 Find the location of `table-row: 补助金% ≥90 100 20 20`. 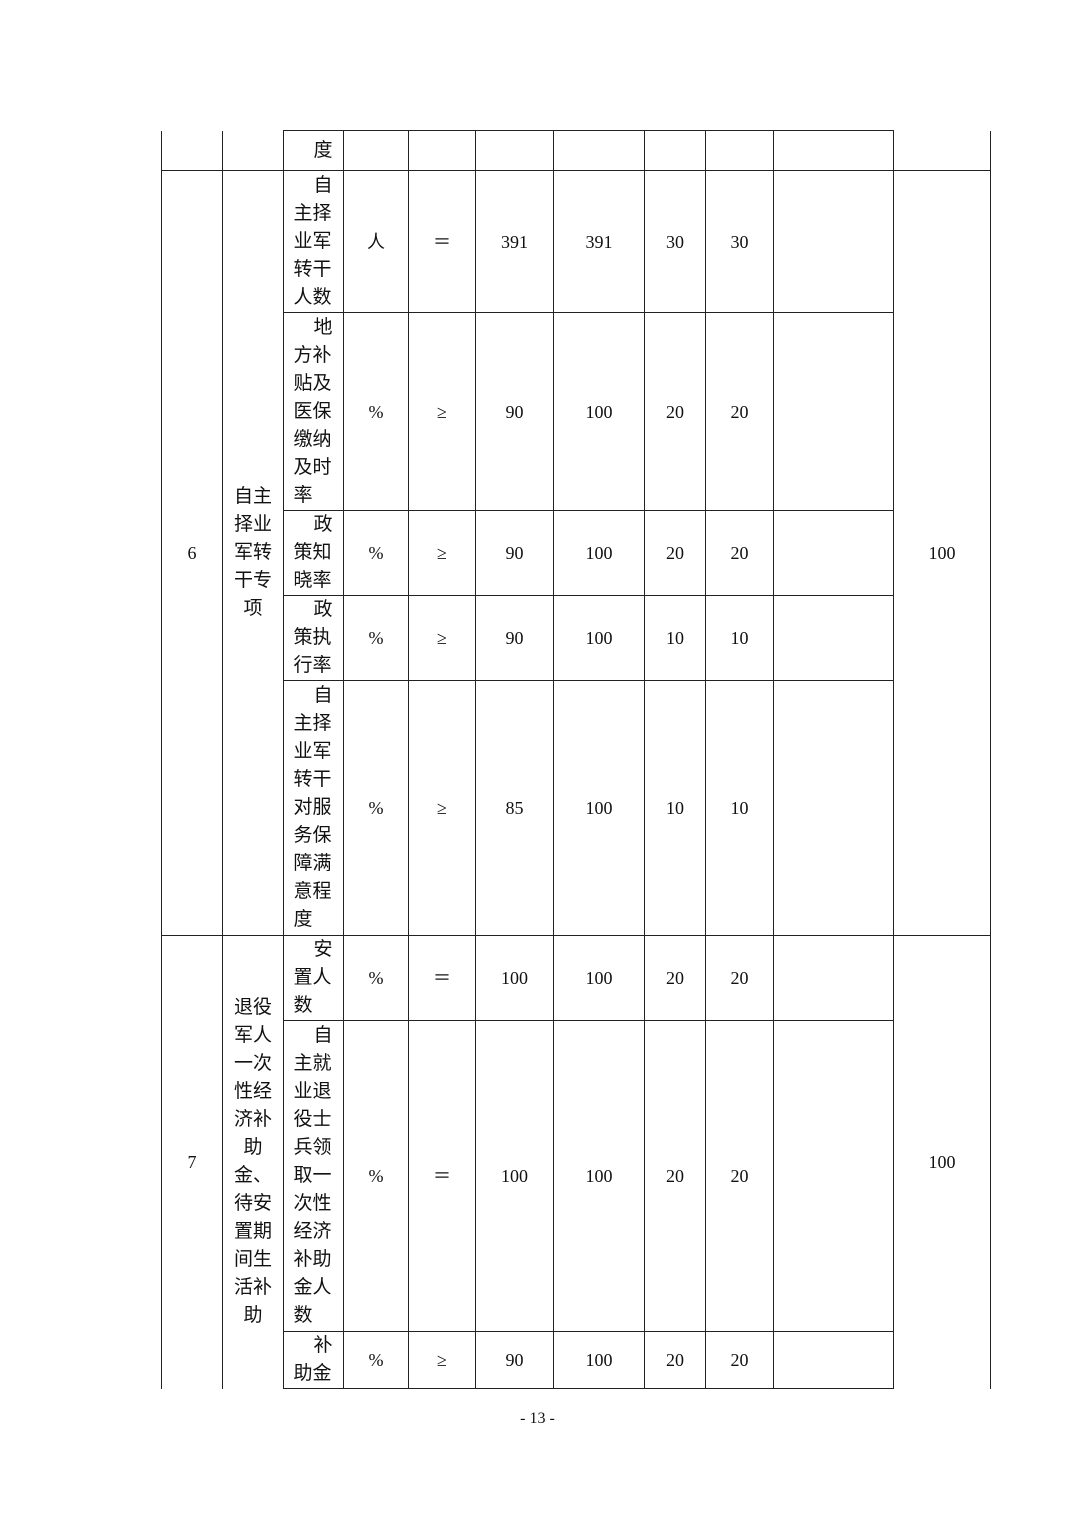

table-row: 补助金% ≥90 100 20 20 is located at coordinates (576, 1360).